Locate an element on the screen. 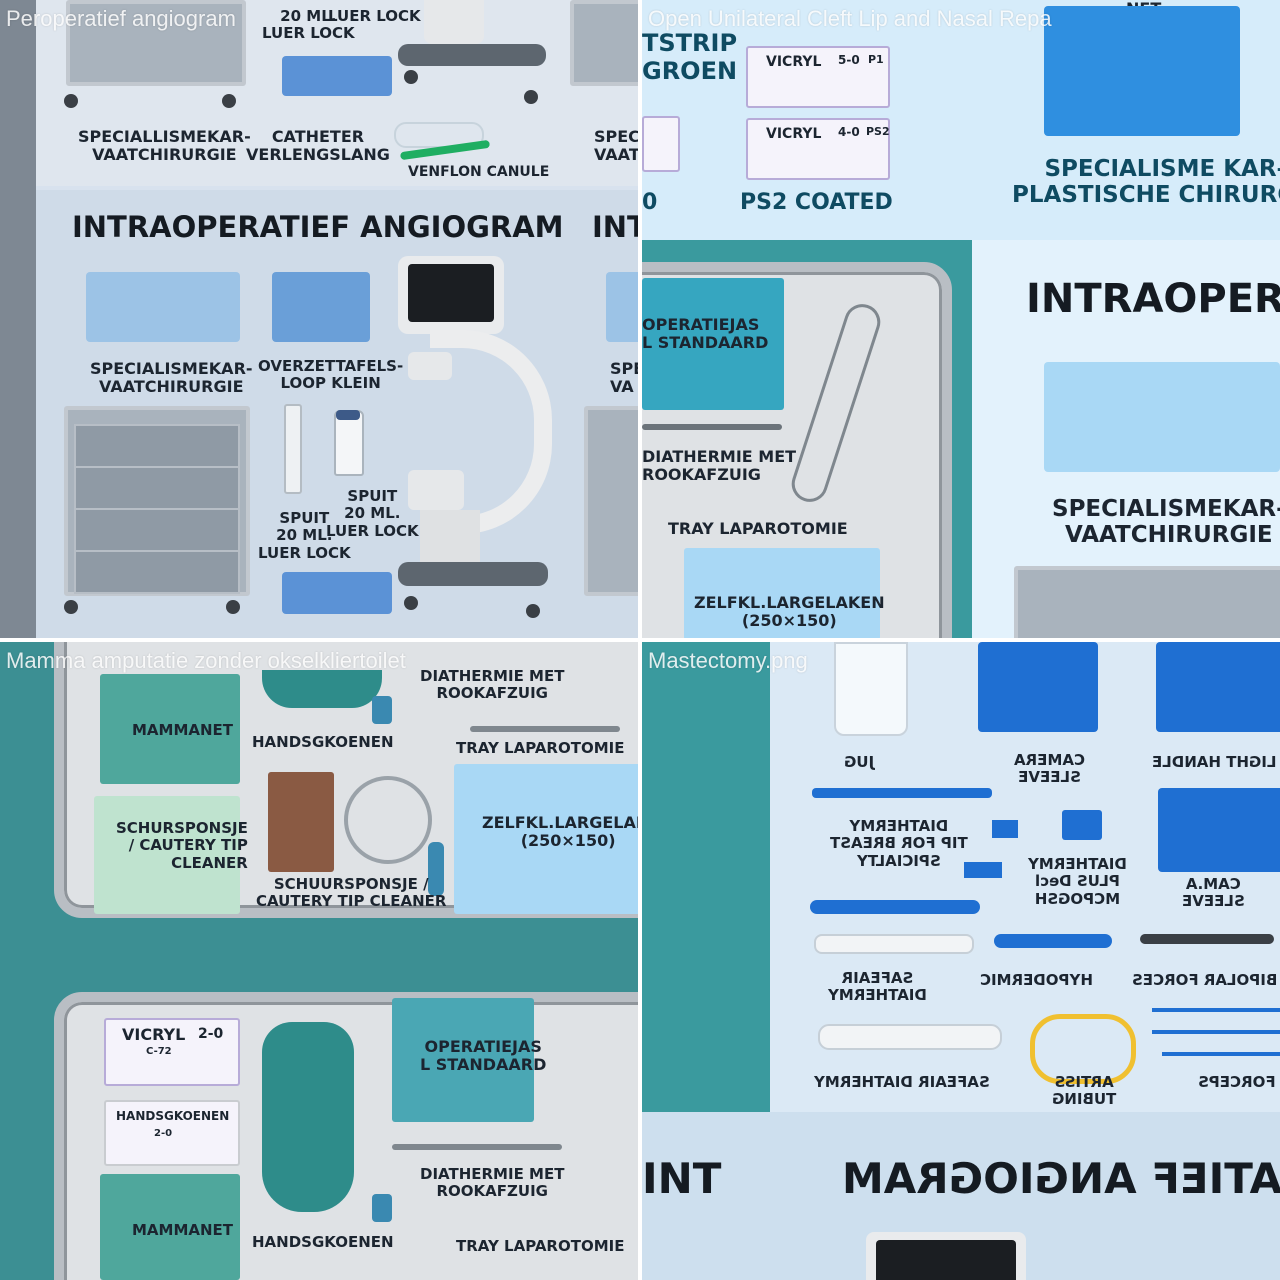 The width and height of the screenshot is (1280, 1280). glove-pack: HANDSGKOENEN 2-0 is located at coordinates (172, 1133).